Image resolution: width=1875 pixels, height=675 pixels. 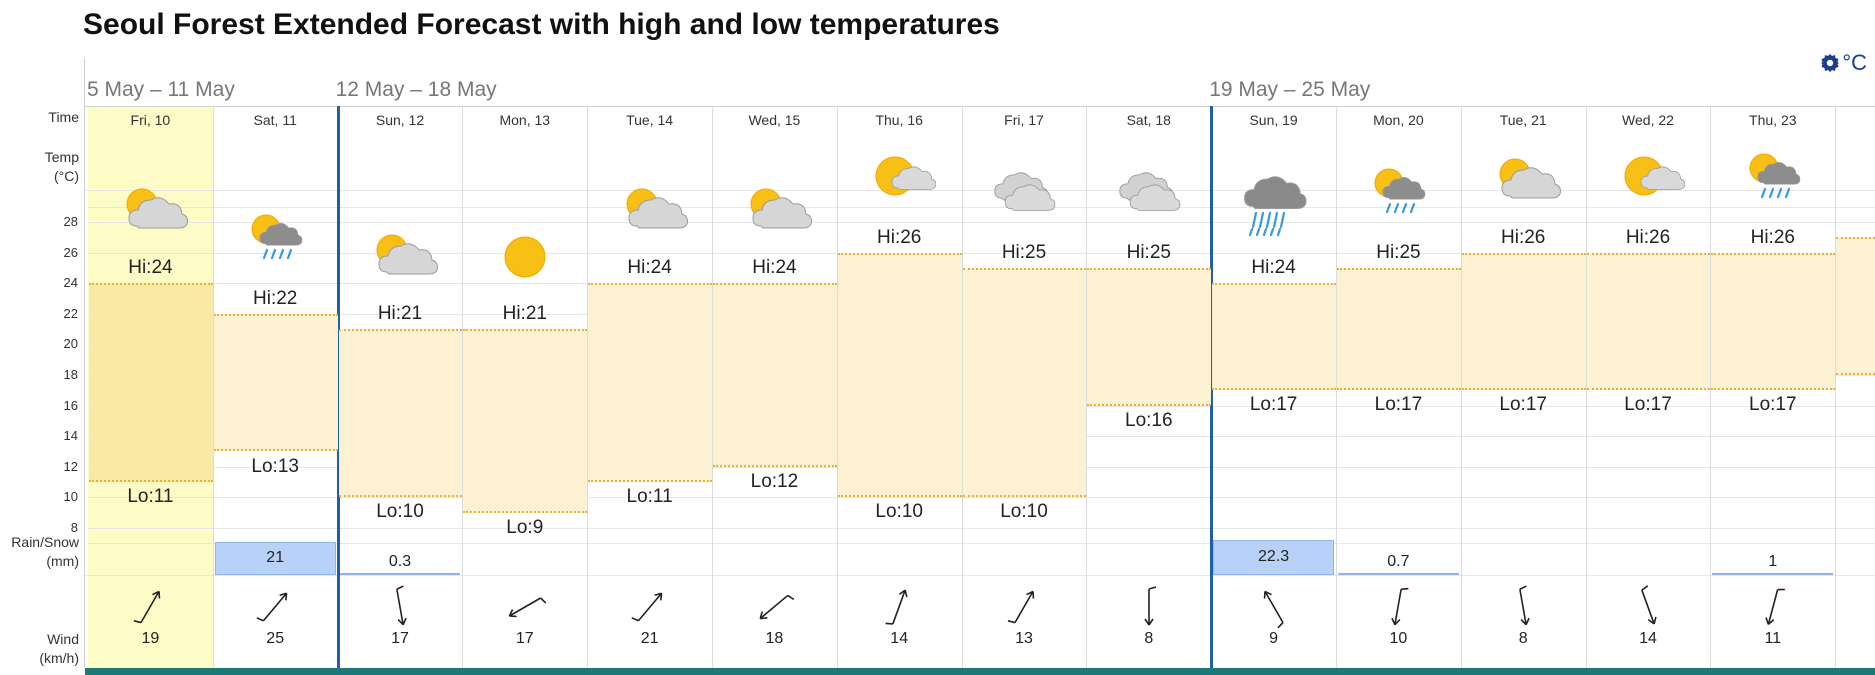 What do you see at coordinates (161, 89) in the screenshot?
I see `week-label: 5 May – 11 May` at bounding box center [161, 89].